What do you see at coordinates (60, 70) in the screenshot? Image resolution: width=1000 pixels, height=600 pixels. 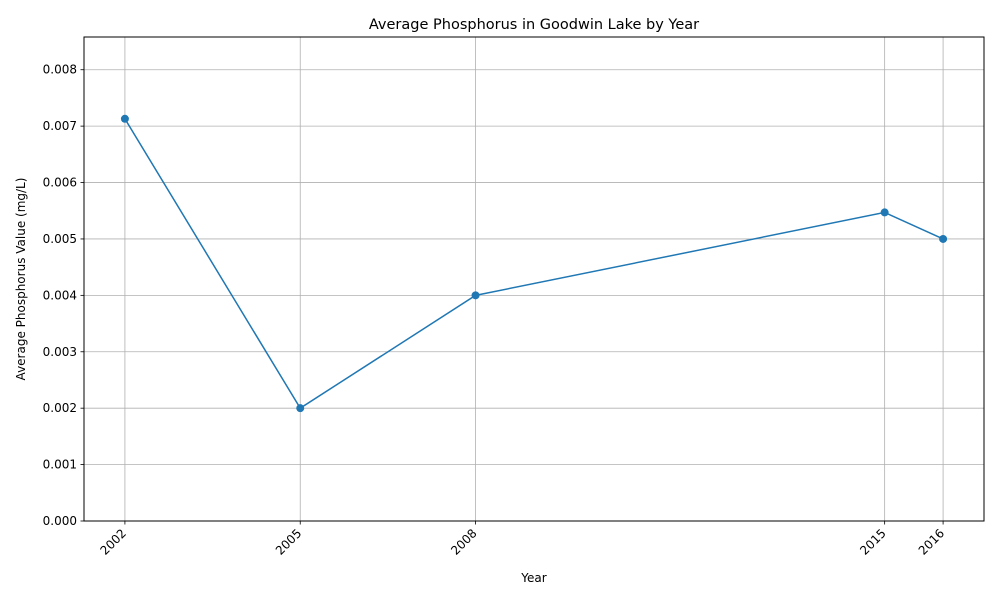 I see `y-tick-label: 0.008` at bounding box center [60, 70].